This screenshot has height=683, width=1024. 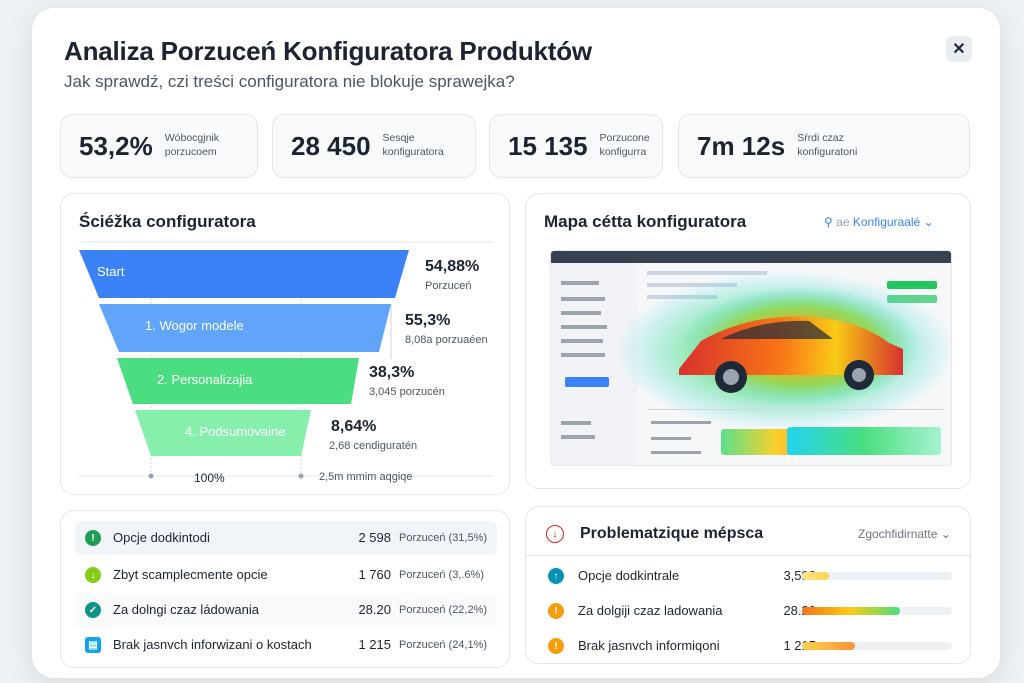 I want to click on funnel-label-summary: 4. Podsumovaine, so click(x=235, y=431).